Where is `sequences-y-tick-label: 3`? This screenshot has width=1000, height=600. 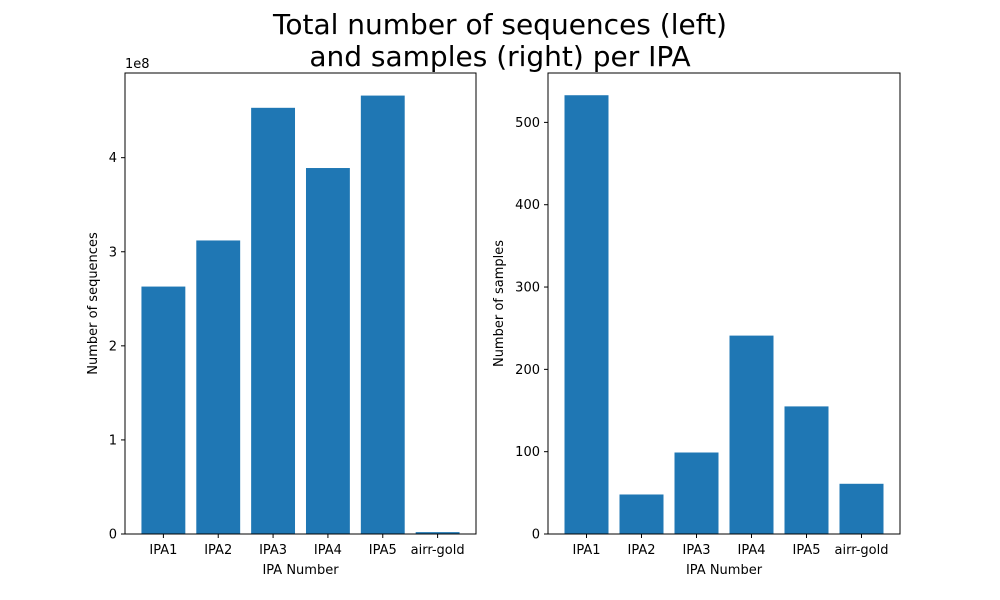 sequences-y-tick-label: 3 is located at coordinates (113, 252).